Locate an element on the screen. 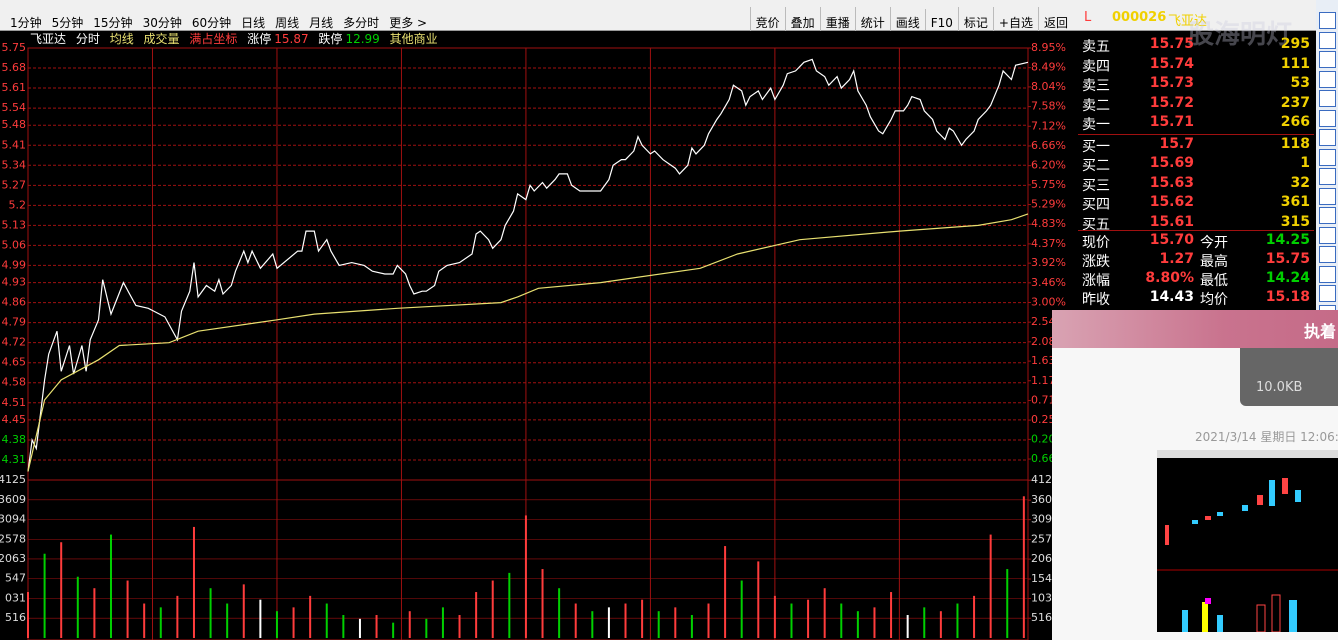 The height and width of the screenshot is (640, 1338). stat-label: 最高 is located at coordinates (1214, 262).